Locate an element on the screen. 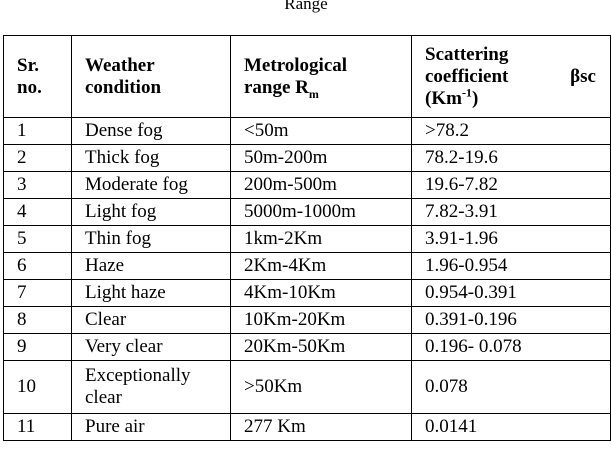 This screenshot has height=458, width=612. cell-range: >50Km is located at coordinates (321, 387).